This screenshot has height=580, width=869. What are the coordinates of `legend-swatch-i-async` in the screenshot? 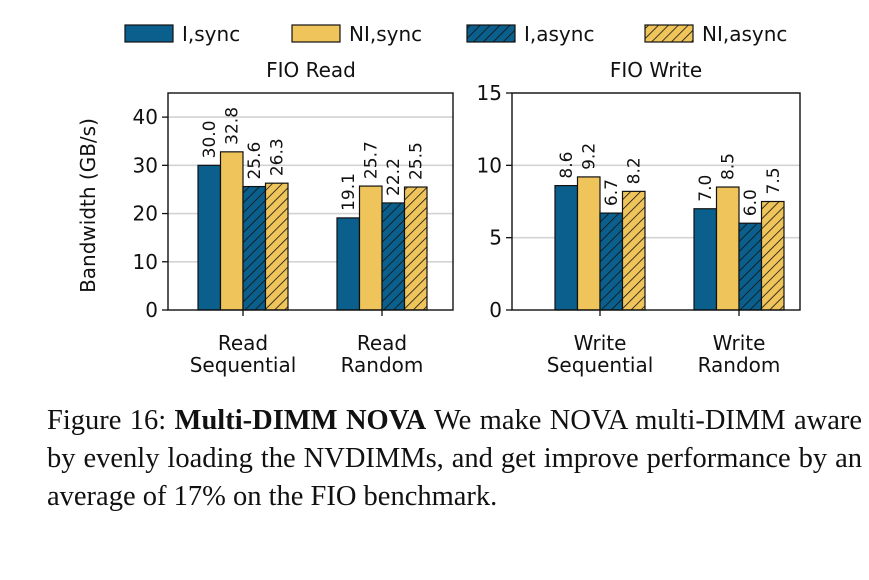 It's located at (491, 33).